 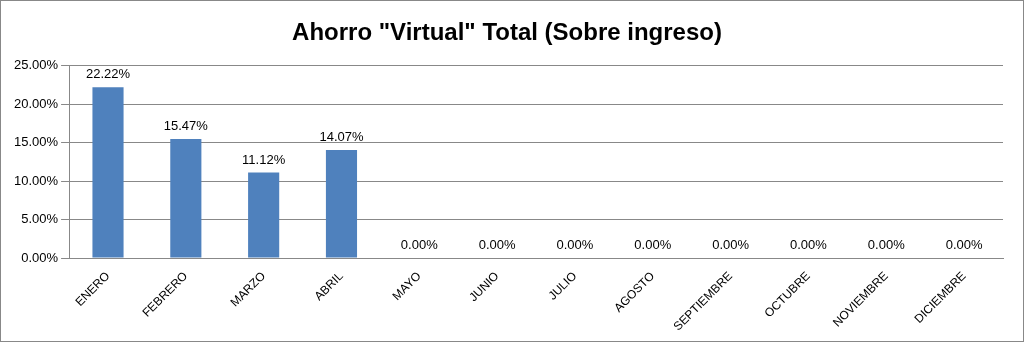 What do you see at coordinates (40, 219) in the screenshot?
I see `y-tick-label: 5.00%` at bounding box center [40, 219].